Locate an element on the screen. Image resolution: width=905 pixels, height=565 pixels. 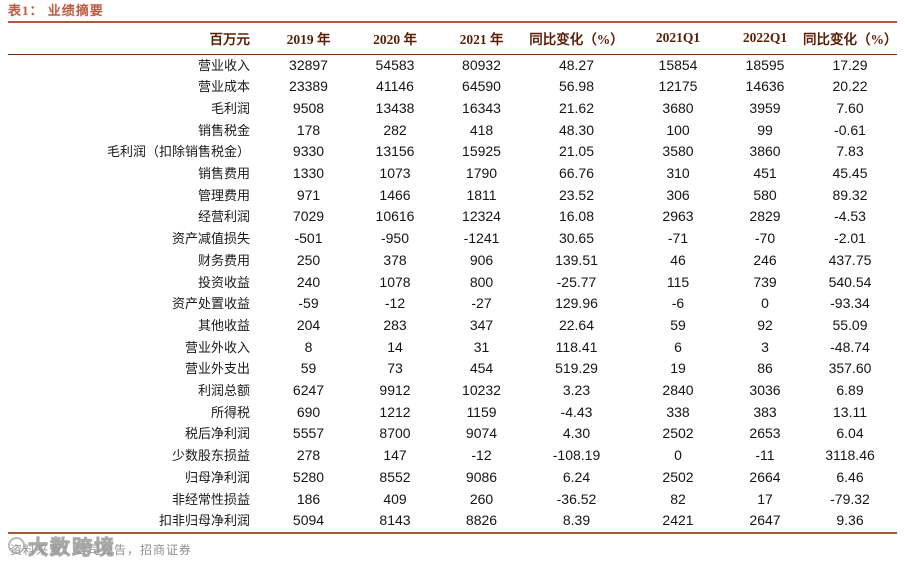
value-cell: 3860 is located at coordinates (765, 151).